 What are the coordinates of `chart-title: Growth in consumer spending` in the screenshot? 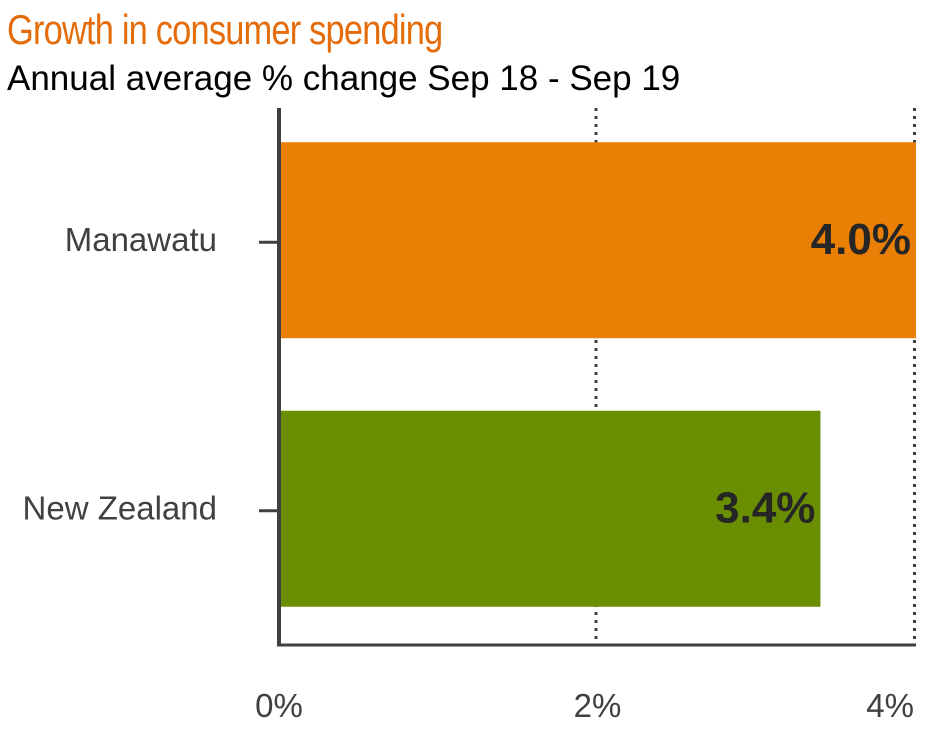 It's located at (225, 29).